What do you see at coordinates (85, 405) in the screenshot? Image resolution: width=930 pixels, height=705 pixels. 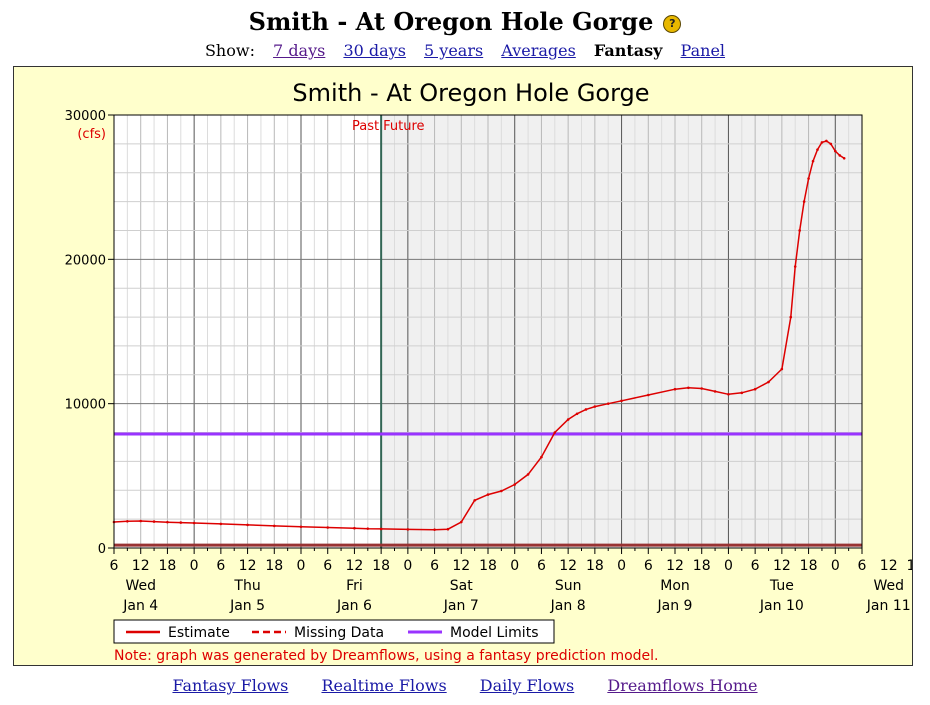 I see `y-tick-label: 10000` at bounding box center [85, 405].